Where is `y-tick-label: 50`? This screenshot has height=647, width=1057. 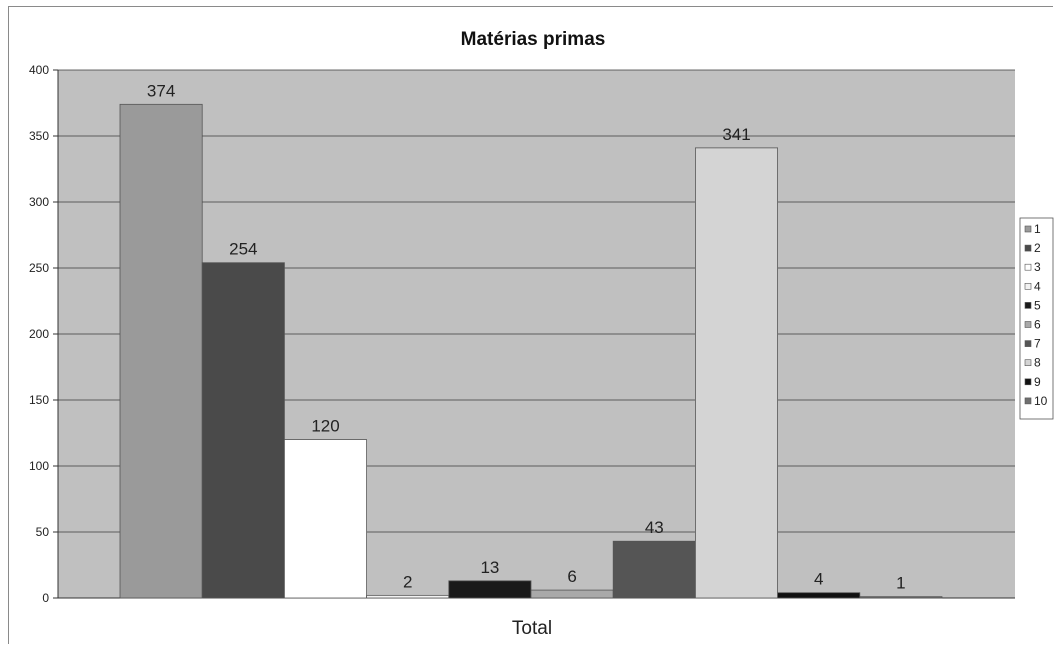
y-tick-label: 50 is located at coordinates (43, 532).